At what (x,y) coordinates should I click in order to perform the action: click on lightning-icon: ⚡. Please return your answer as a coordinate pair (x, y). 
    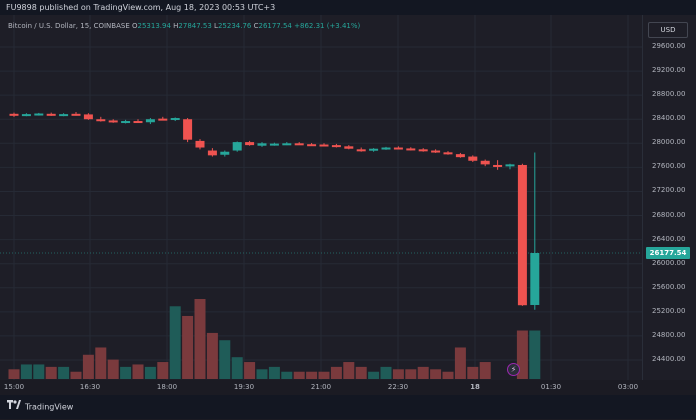
    Looking at the image, I should click on (513, 369).